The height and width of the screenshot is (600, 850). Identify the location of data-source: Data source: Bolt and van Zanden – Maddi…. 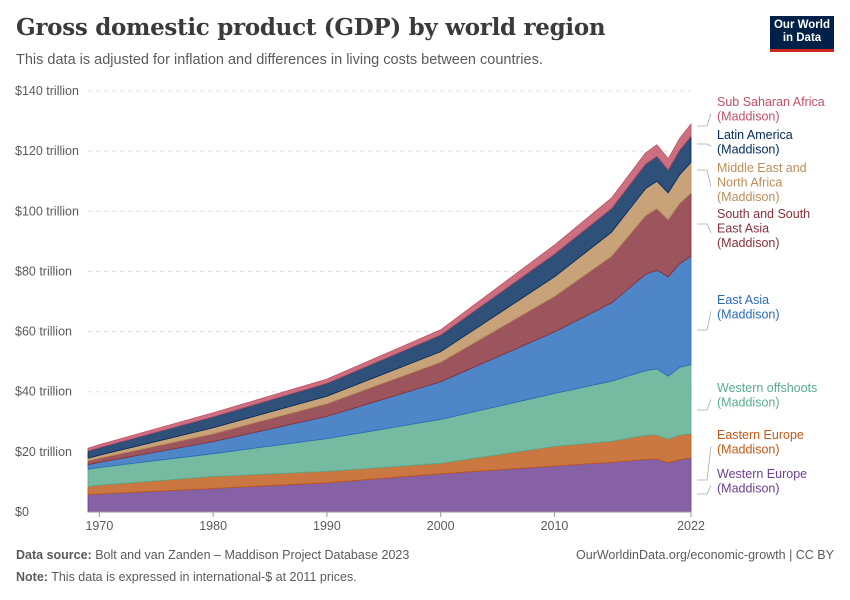
(212, 555).